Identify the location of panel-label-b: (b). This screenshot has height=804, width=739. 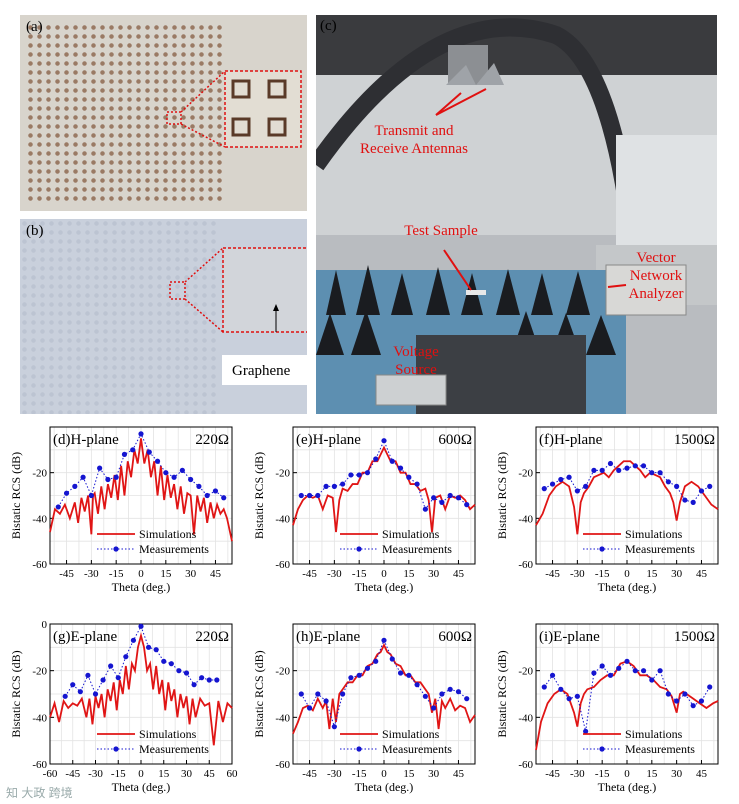
(35, 231).